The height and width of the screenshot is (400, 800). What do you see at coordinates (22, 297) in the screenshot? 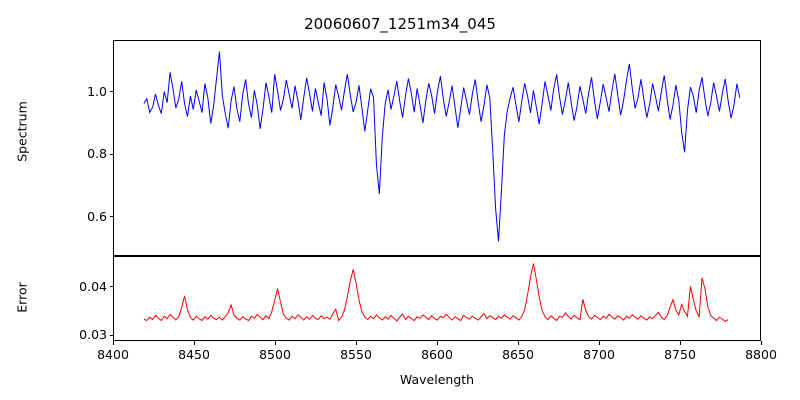
I see `y-axis-label-error: Error` at bounding box center [22, 297].